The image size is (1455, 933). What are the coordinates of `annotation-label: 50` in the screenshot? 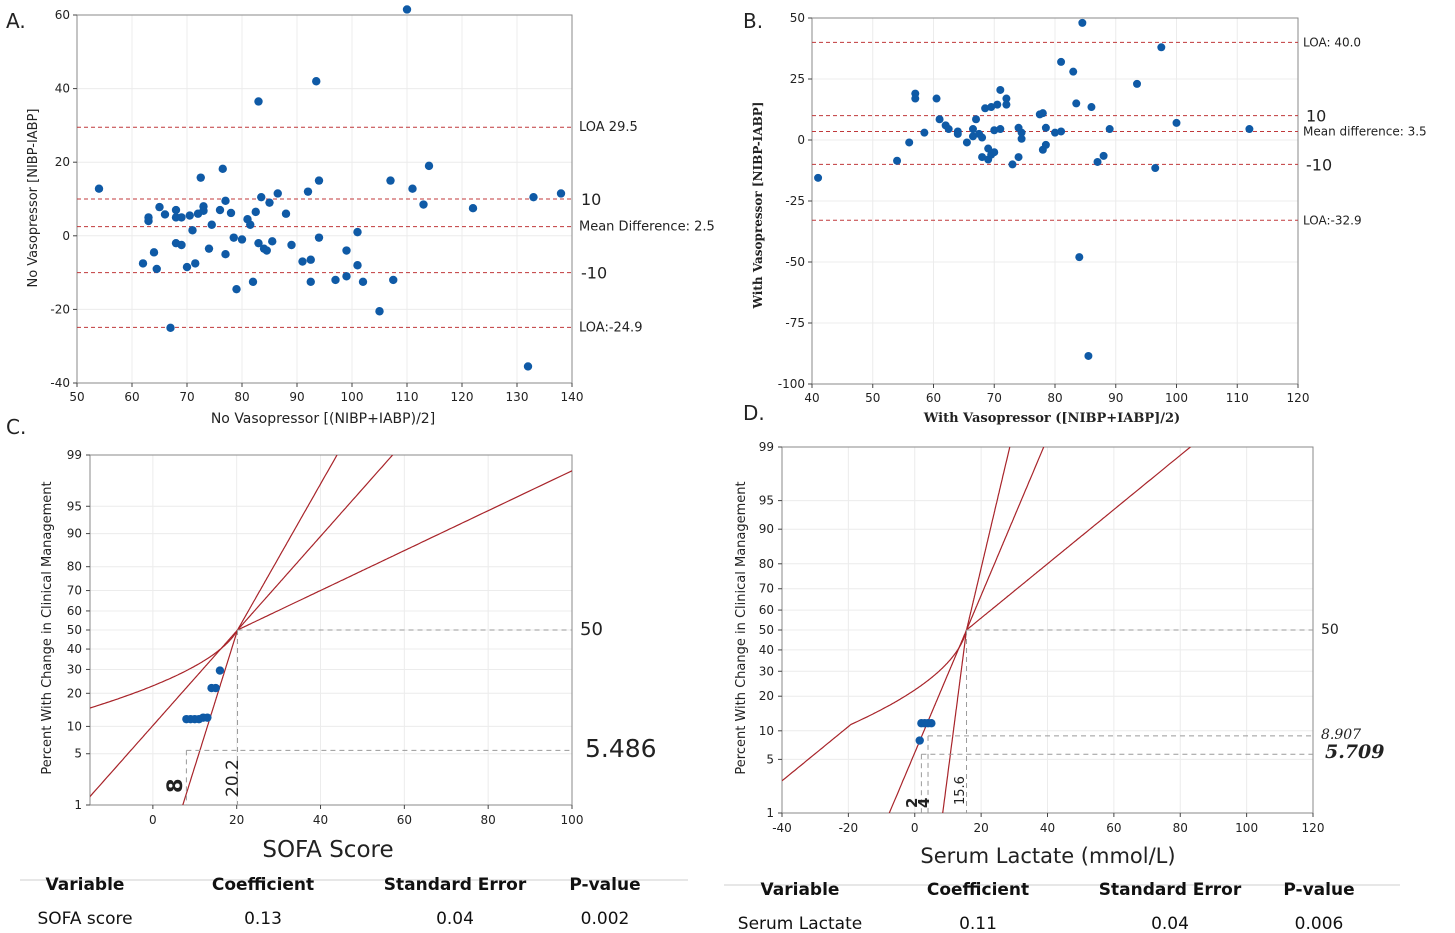 It's located at (1330, 630).